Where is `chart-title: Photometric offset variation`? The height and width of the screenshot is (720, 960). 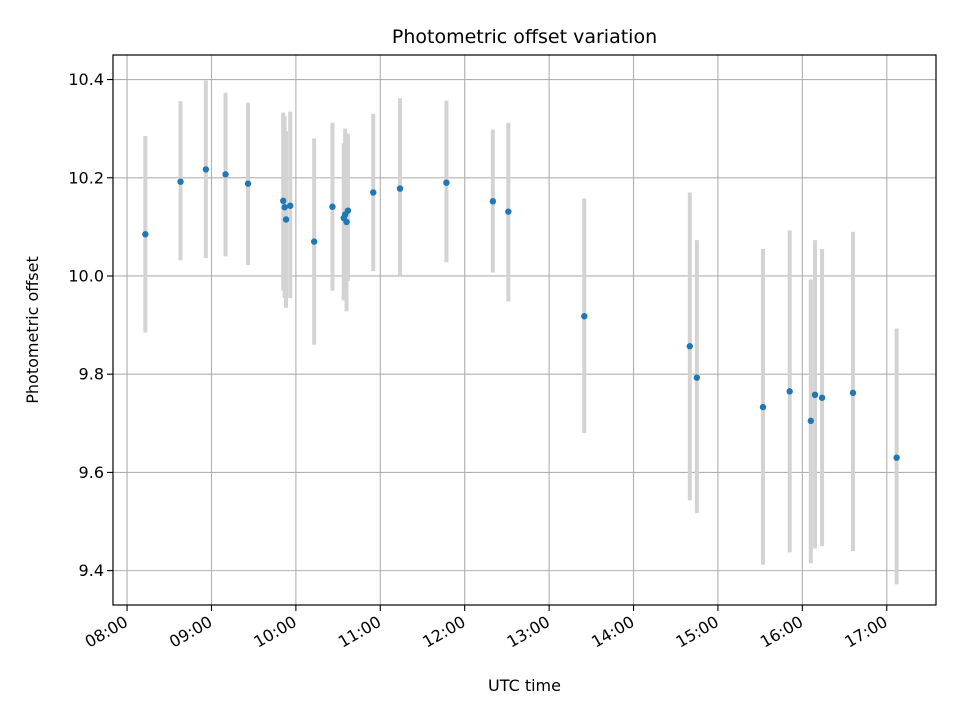
chart-title: Photometric offset variation is located at coordinates (524, 37).